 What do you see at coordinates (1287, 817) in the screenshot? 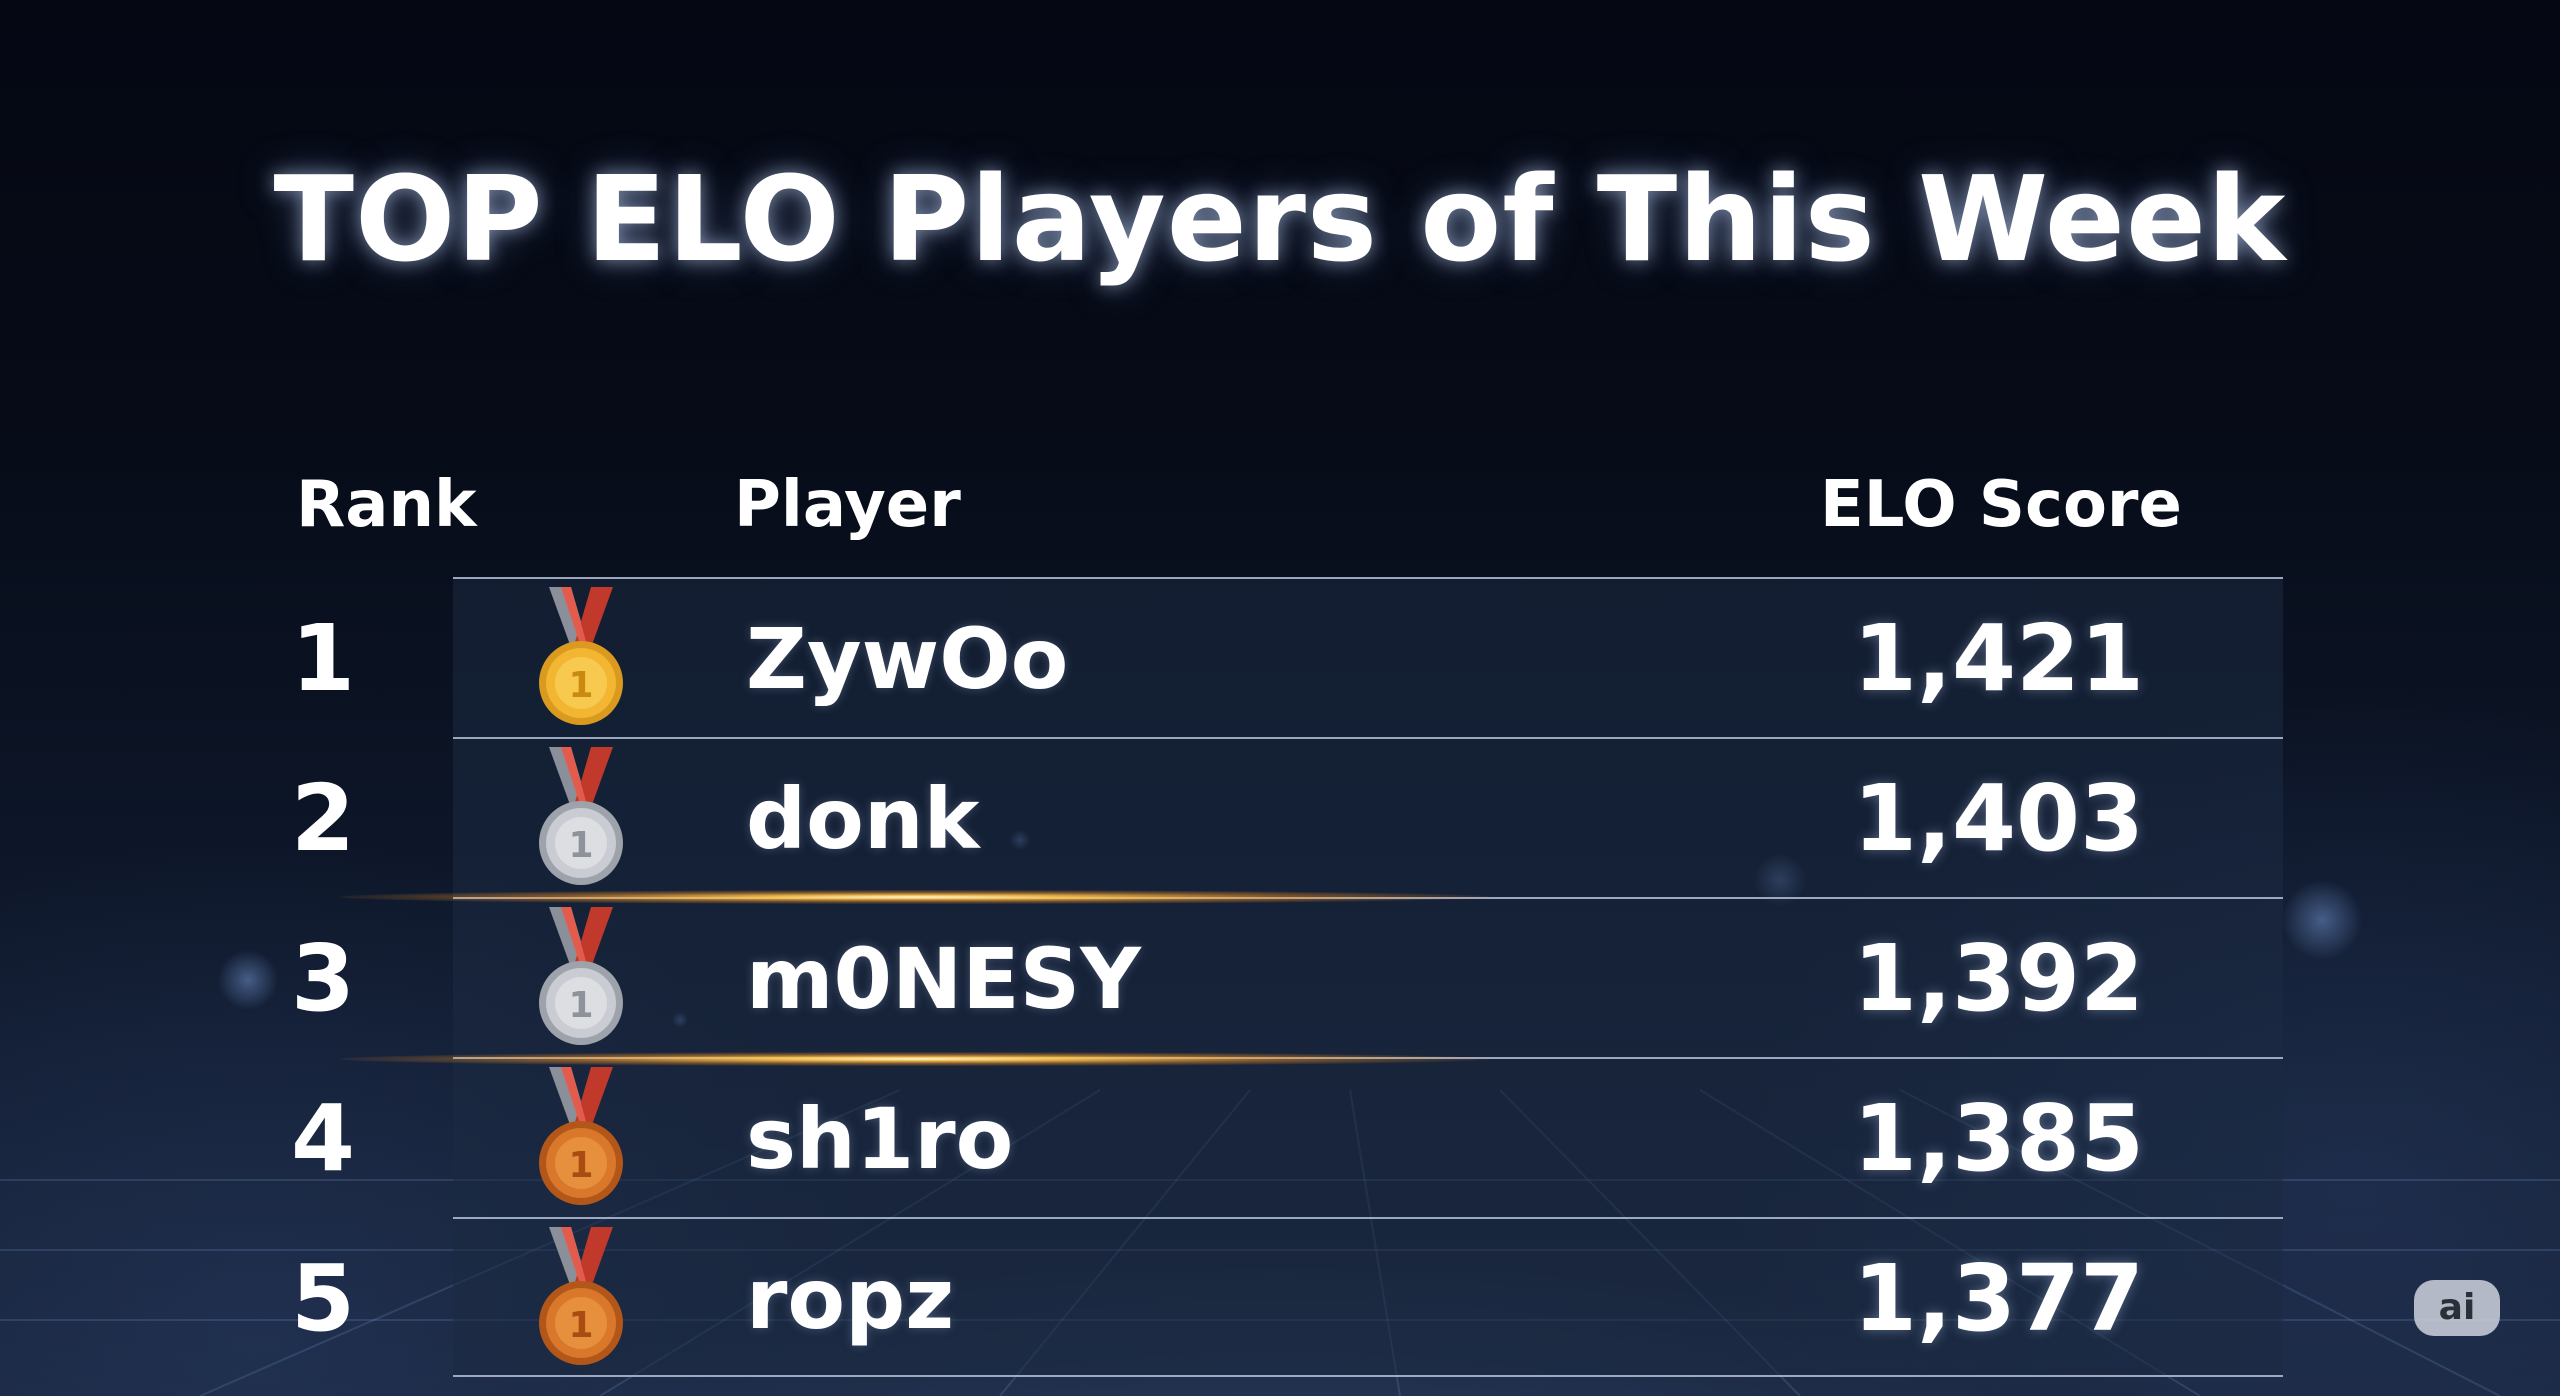
I see `table-row: 2 1 donk 1,403` at bounding box center [1287, 817].